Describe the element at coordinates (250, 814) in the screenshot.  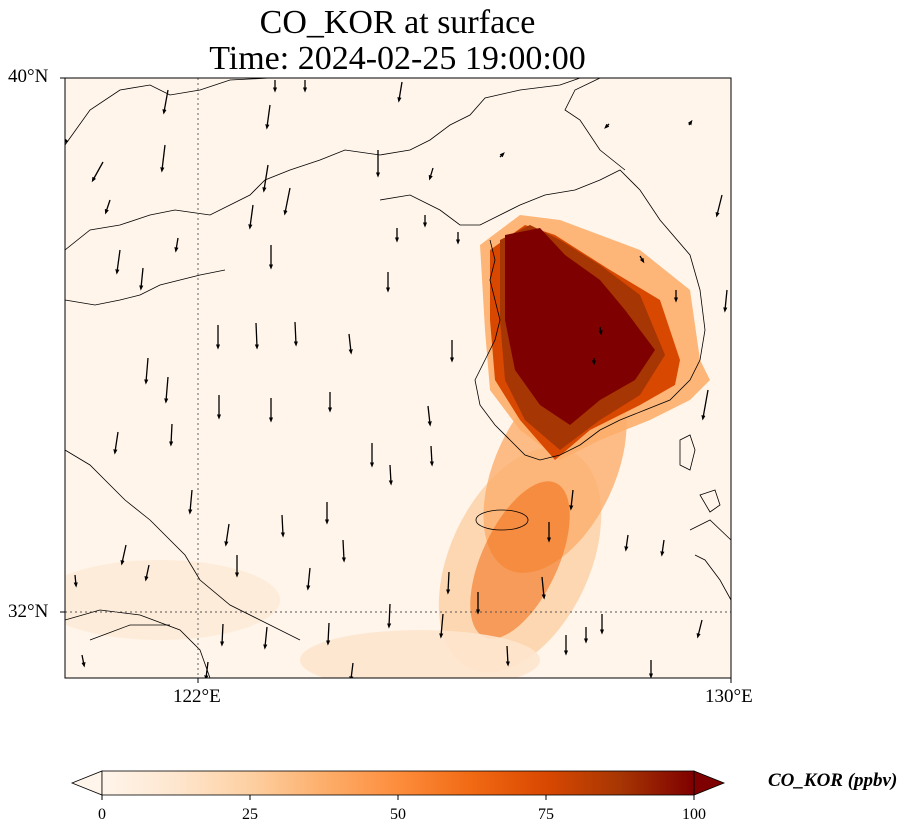
I see `colorbar-tick-label: 25` at that location.